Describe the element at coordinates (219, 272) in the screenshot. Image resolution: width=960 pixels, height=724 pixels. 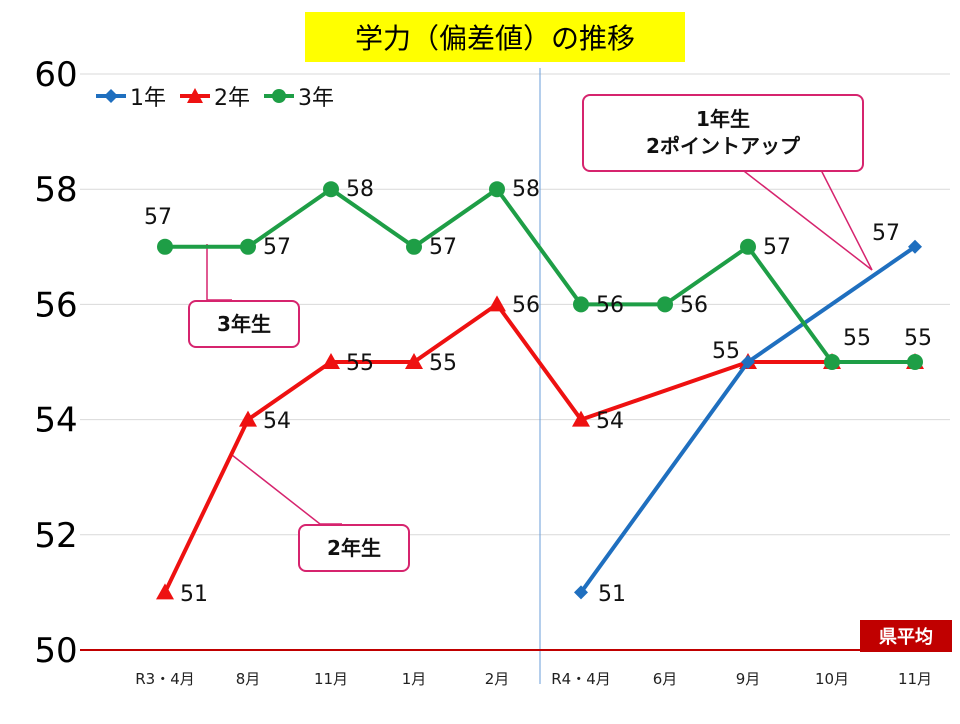
I see `callout-grade3-pointer` at that location.